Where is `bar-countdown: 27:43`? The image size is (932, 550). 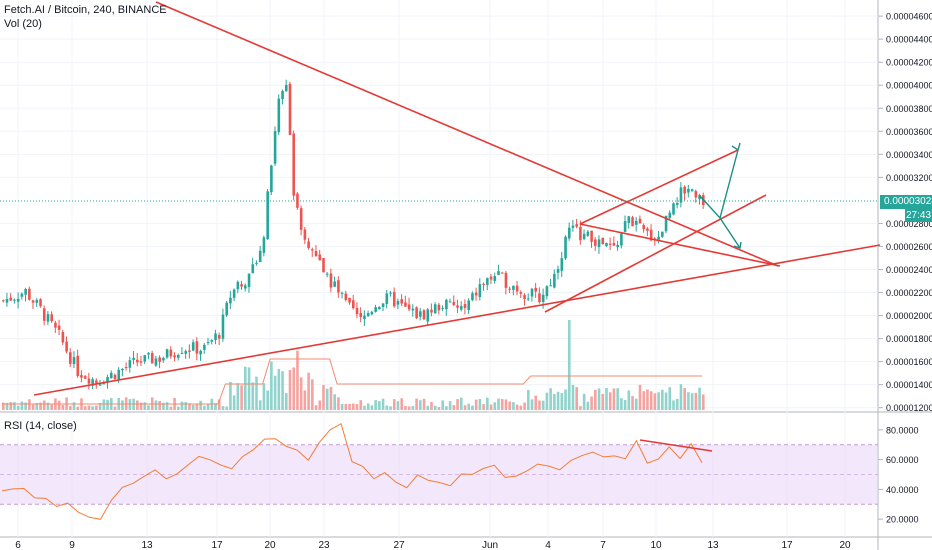
bar-countdown: 27:43 is located at coordinates (918, 215).